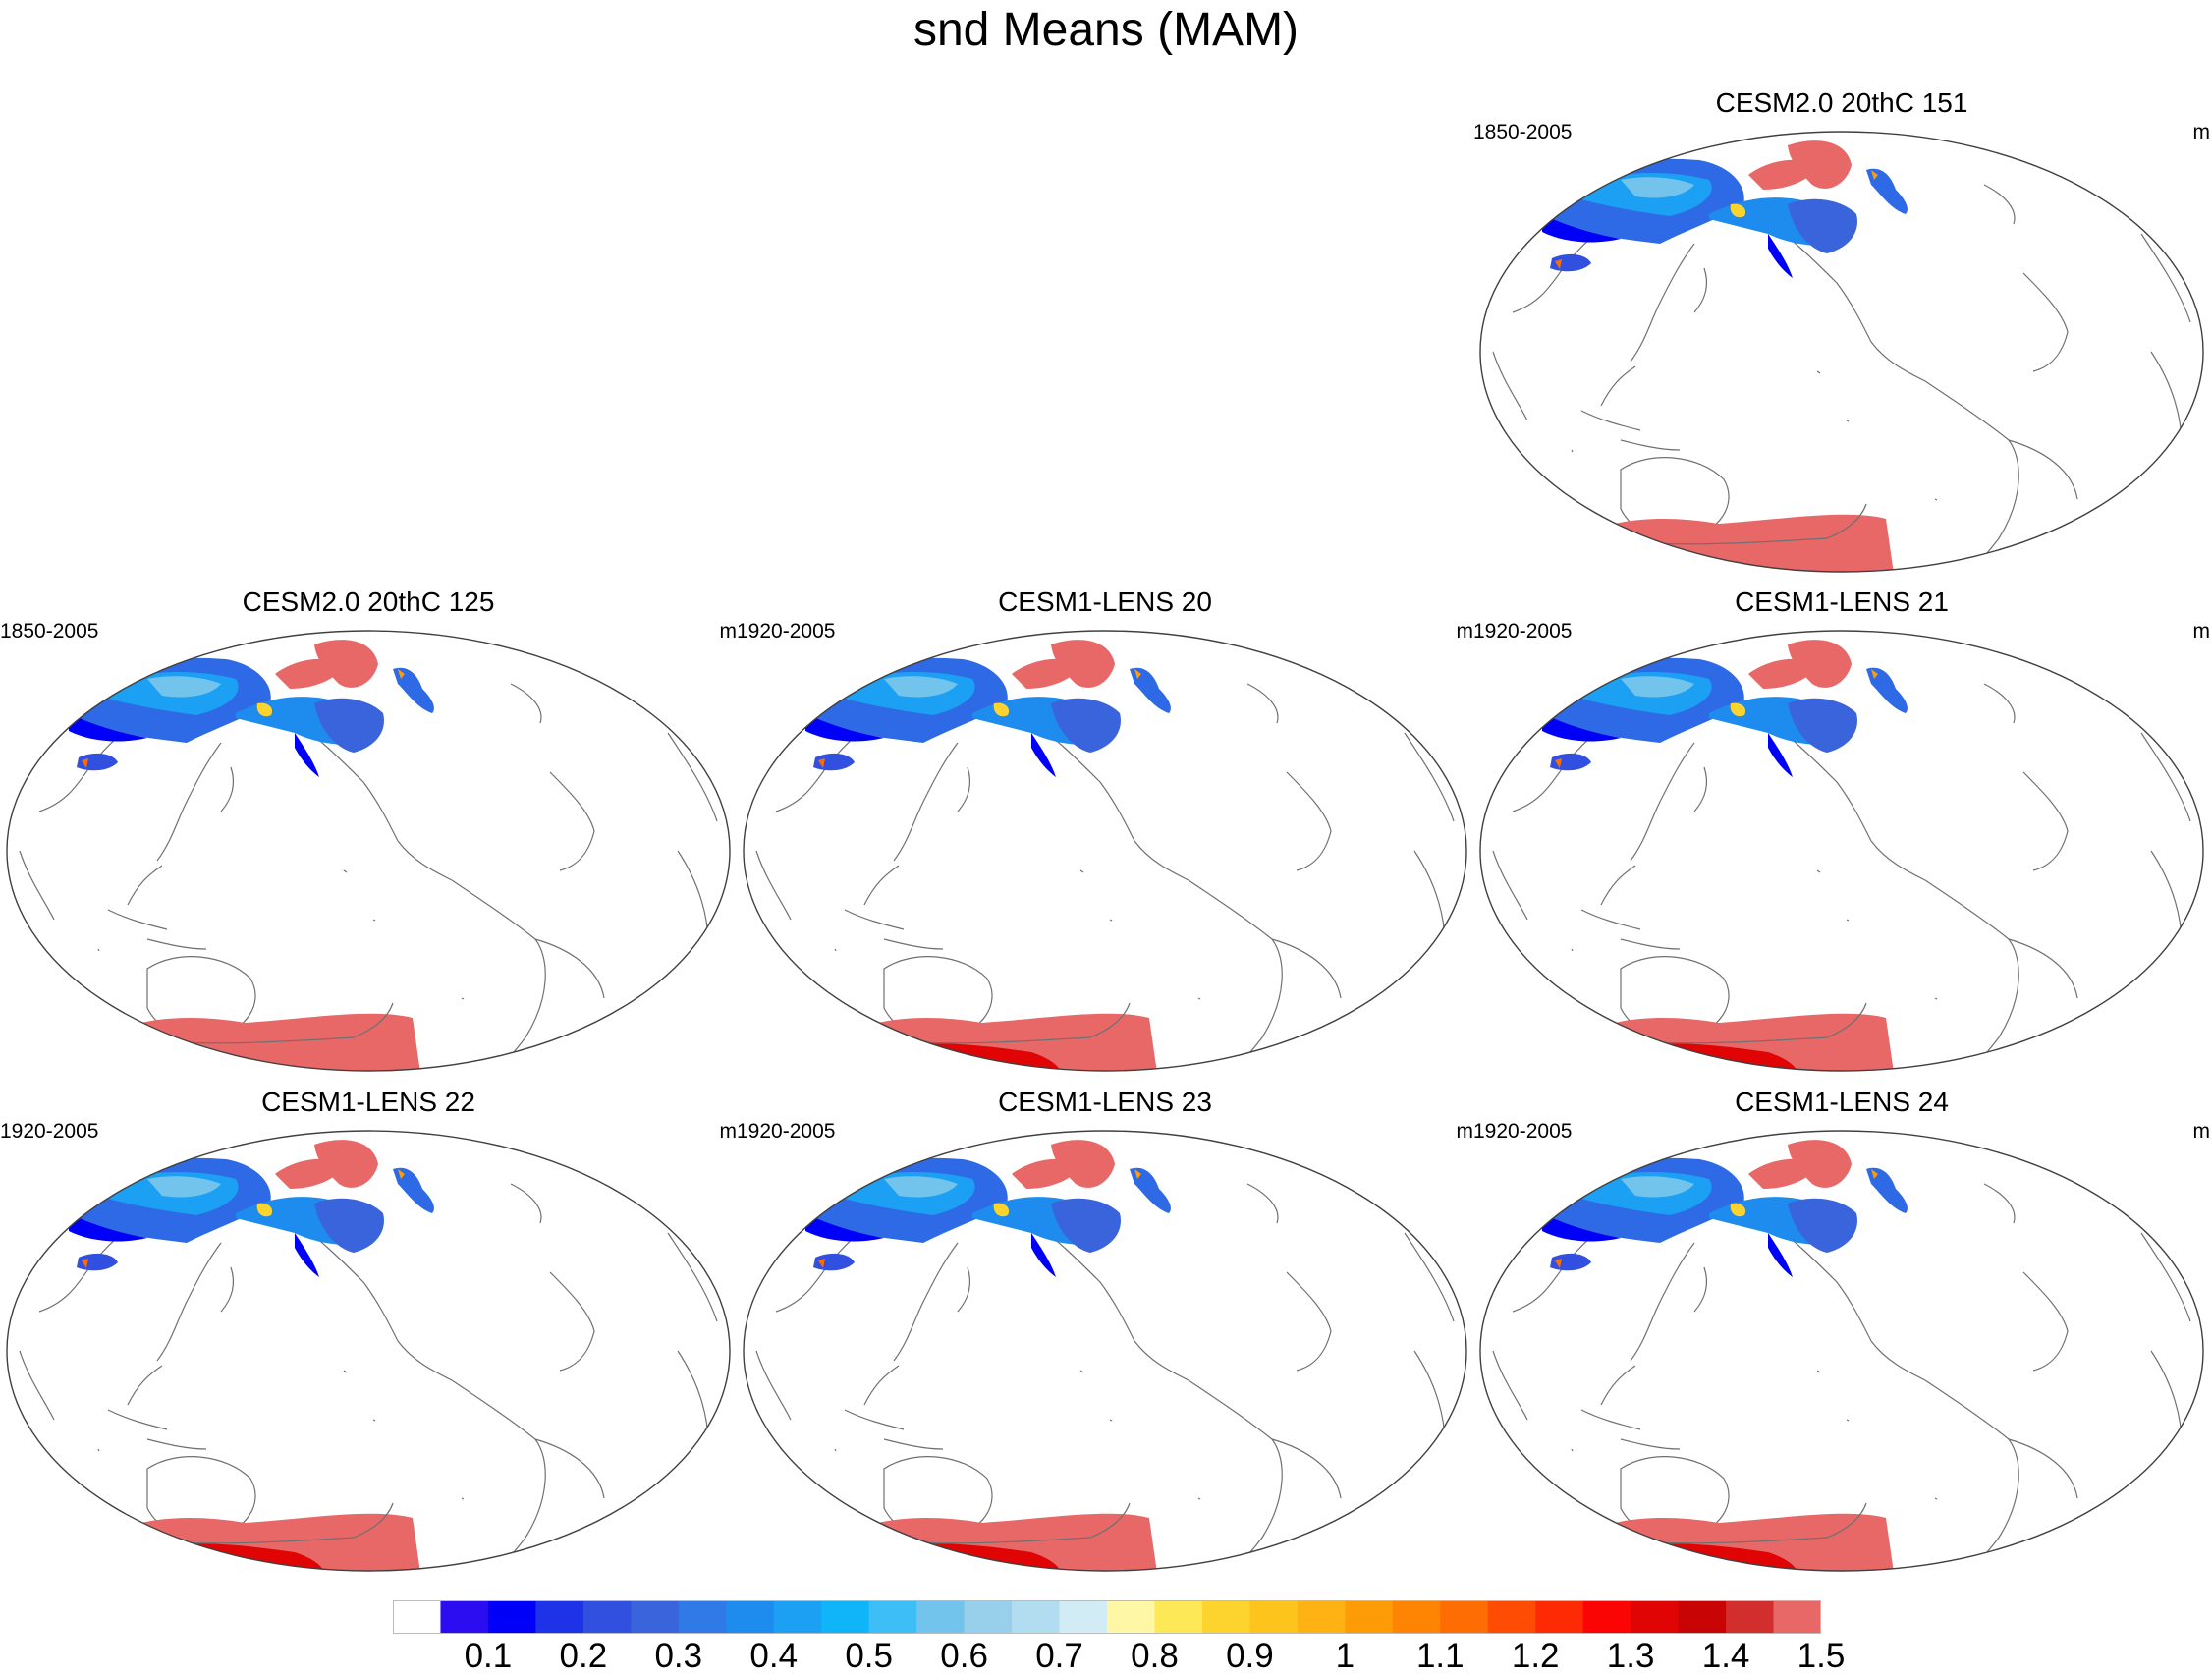 The width and height of the screenshot is (2212, 1680). What do you see at coordinates (368, 602) in the screenshot?
I see `panel-title: CESM2.0 20thC 125` at bounding box center [368, 602].